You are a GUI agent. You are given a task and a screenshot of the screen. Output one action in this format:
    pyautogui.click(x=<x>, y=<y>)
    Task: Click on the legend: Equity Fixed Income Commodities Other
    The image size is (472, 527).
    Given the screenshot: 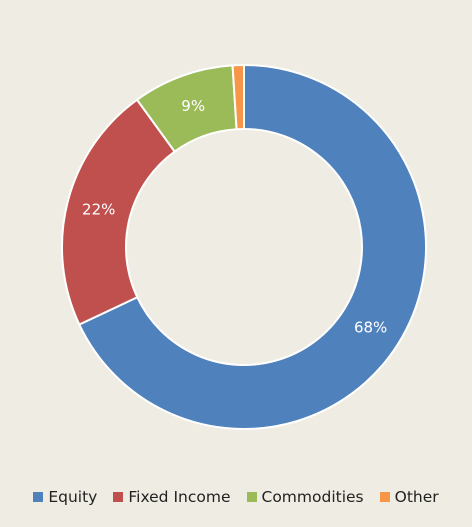 What is the action you would take?
    pyautogui.click(x=236, y=497)
    